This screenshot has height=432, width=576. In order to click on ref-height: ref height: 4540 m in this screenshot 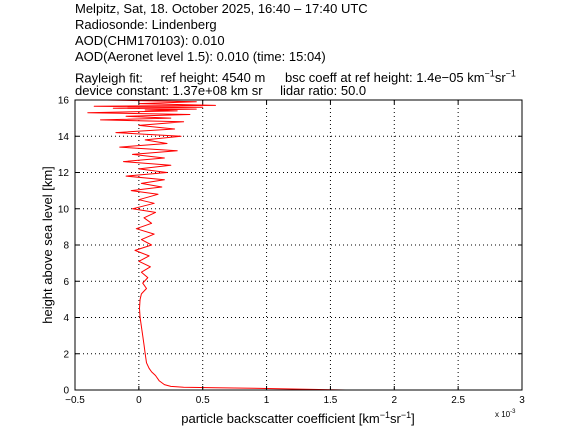, I will do `click(213, 78)`.